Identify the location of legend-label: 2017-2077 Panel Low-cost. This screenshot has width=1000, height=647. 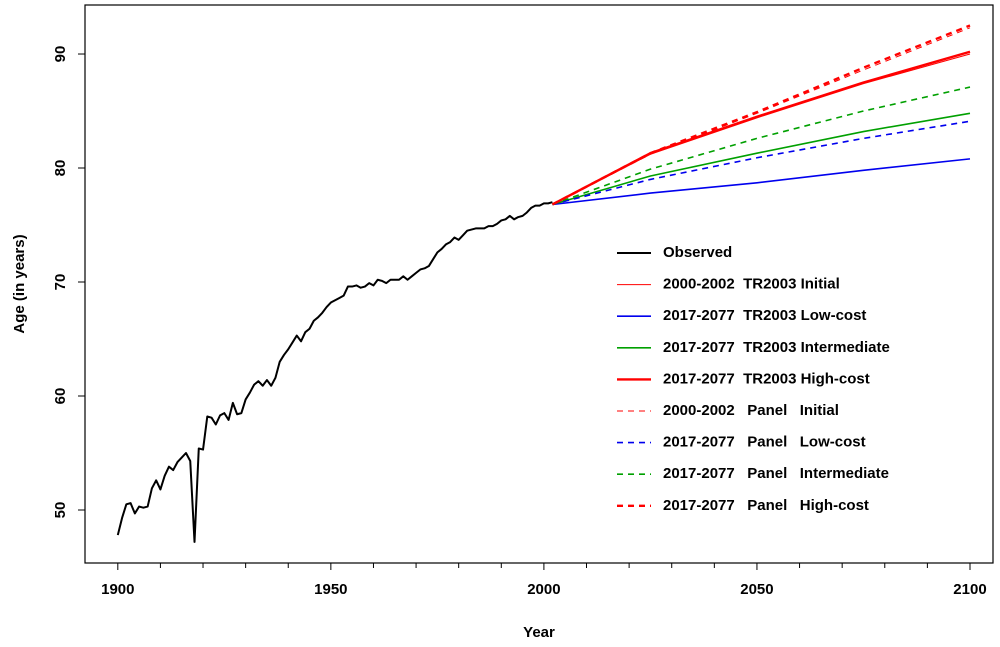
(764, 442).